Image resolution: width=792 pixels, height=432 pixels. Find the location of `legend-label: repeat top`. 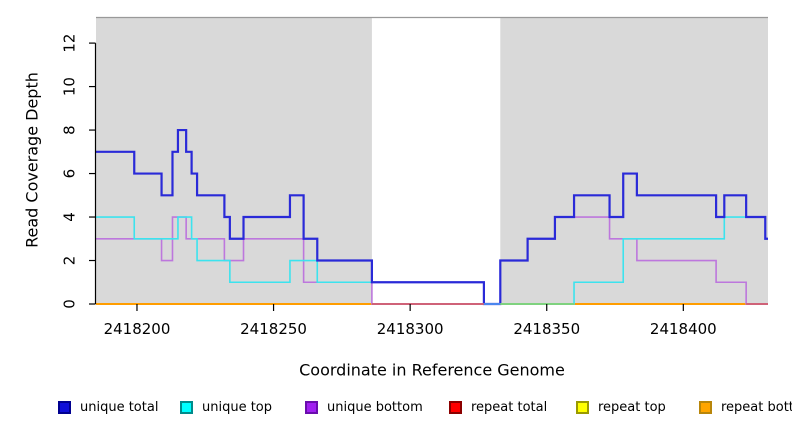

legend-label: repeat top is located at coordinates (632, 407).